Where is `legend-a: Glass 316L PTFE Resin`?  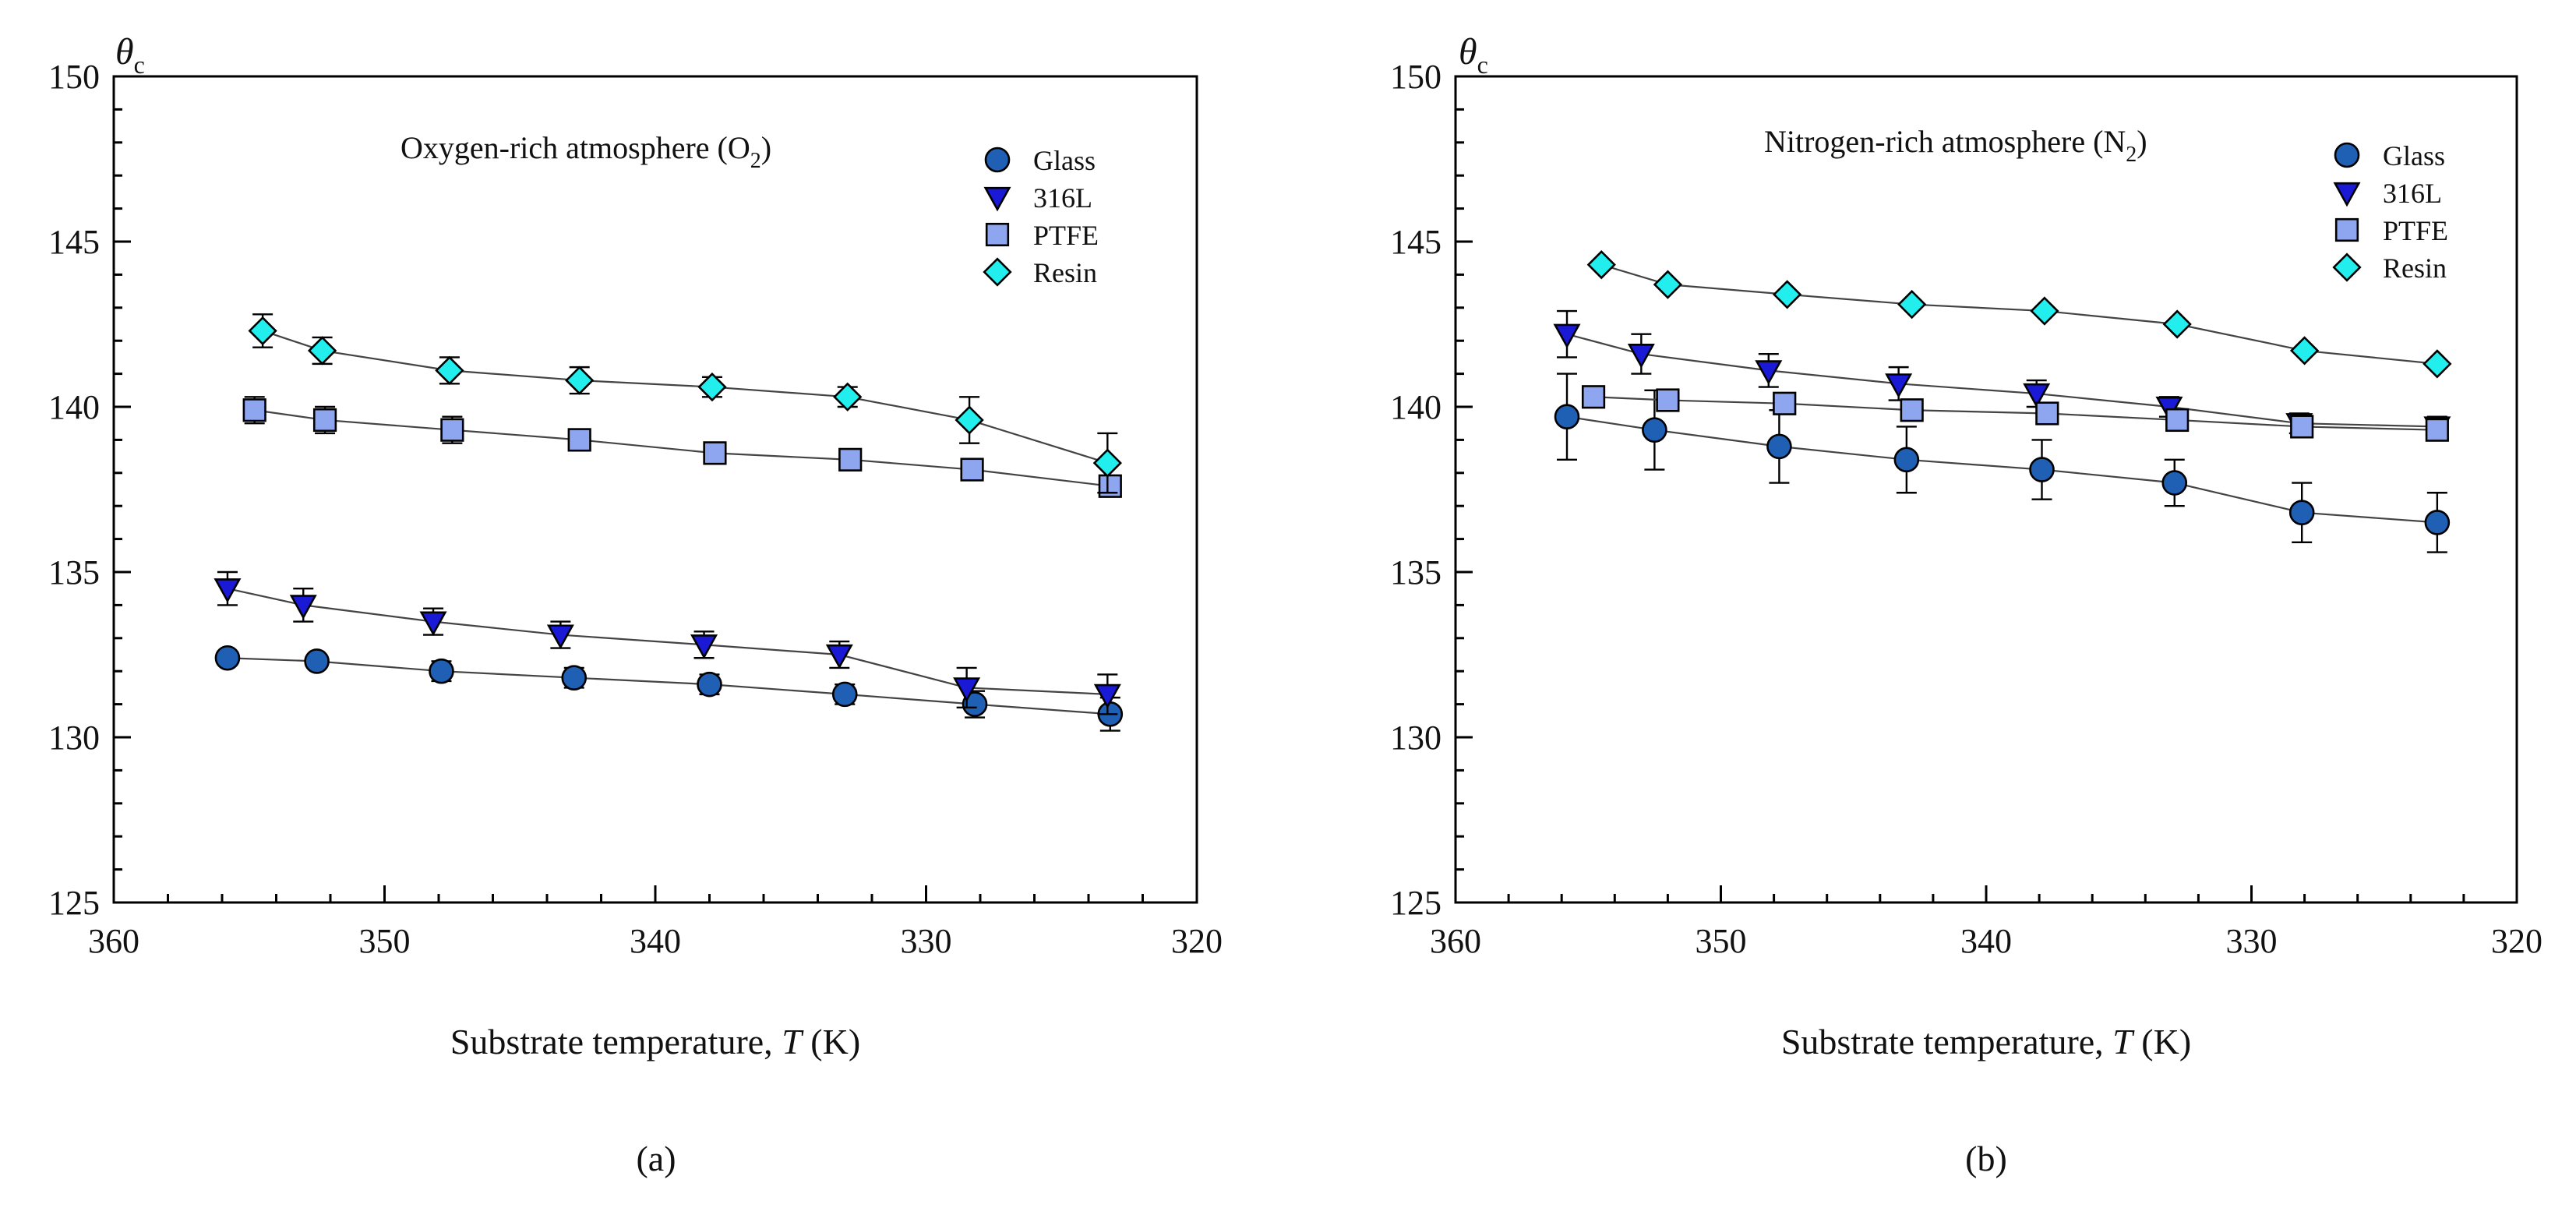 legend-a: Glass 316L PTFE Resin is located at coordinates (1041, 216).